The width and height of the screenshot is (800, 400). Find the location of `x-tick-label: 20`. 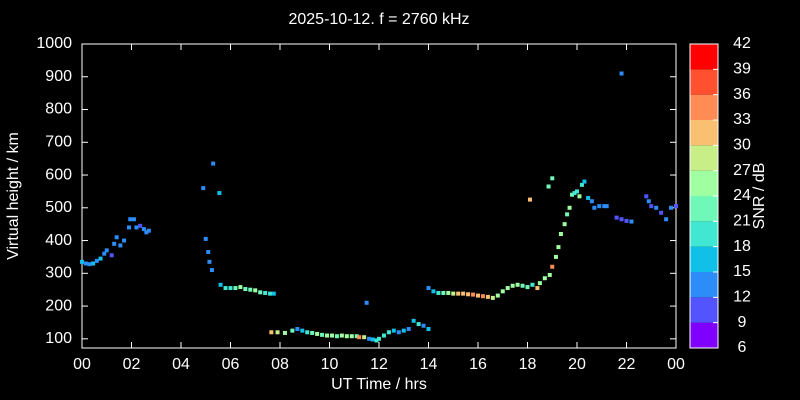

x-tick-label: 20 is located at coordinates (577, 364).